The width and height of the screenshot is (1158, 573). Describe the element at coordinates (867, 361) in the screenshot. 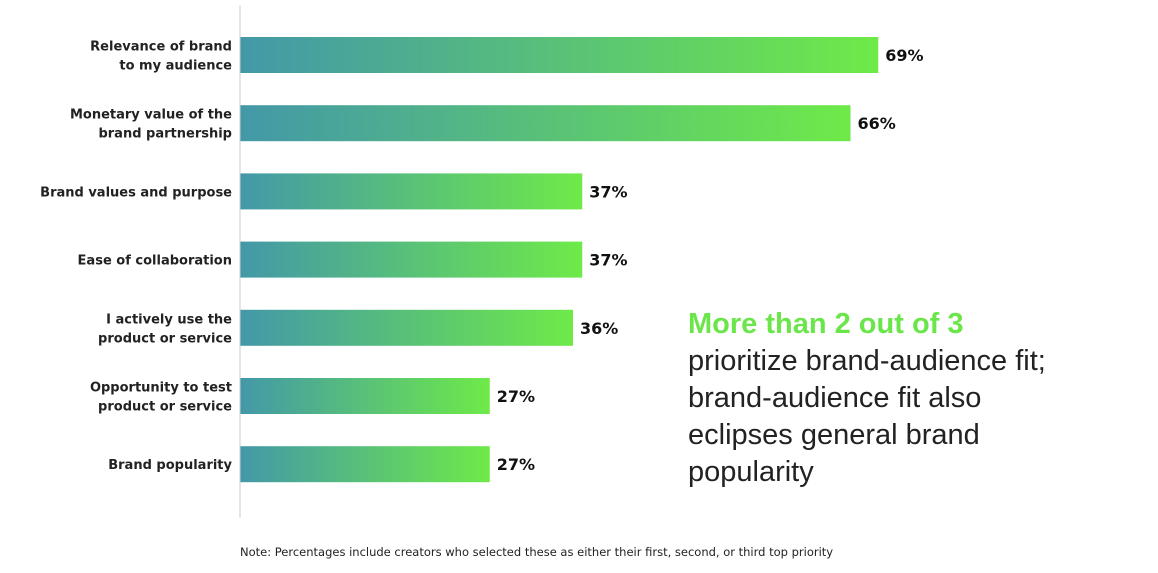

I see `callout-line: prioritize brand-audience fit;` at that location.